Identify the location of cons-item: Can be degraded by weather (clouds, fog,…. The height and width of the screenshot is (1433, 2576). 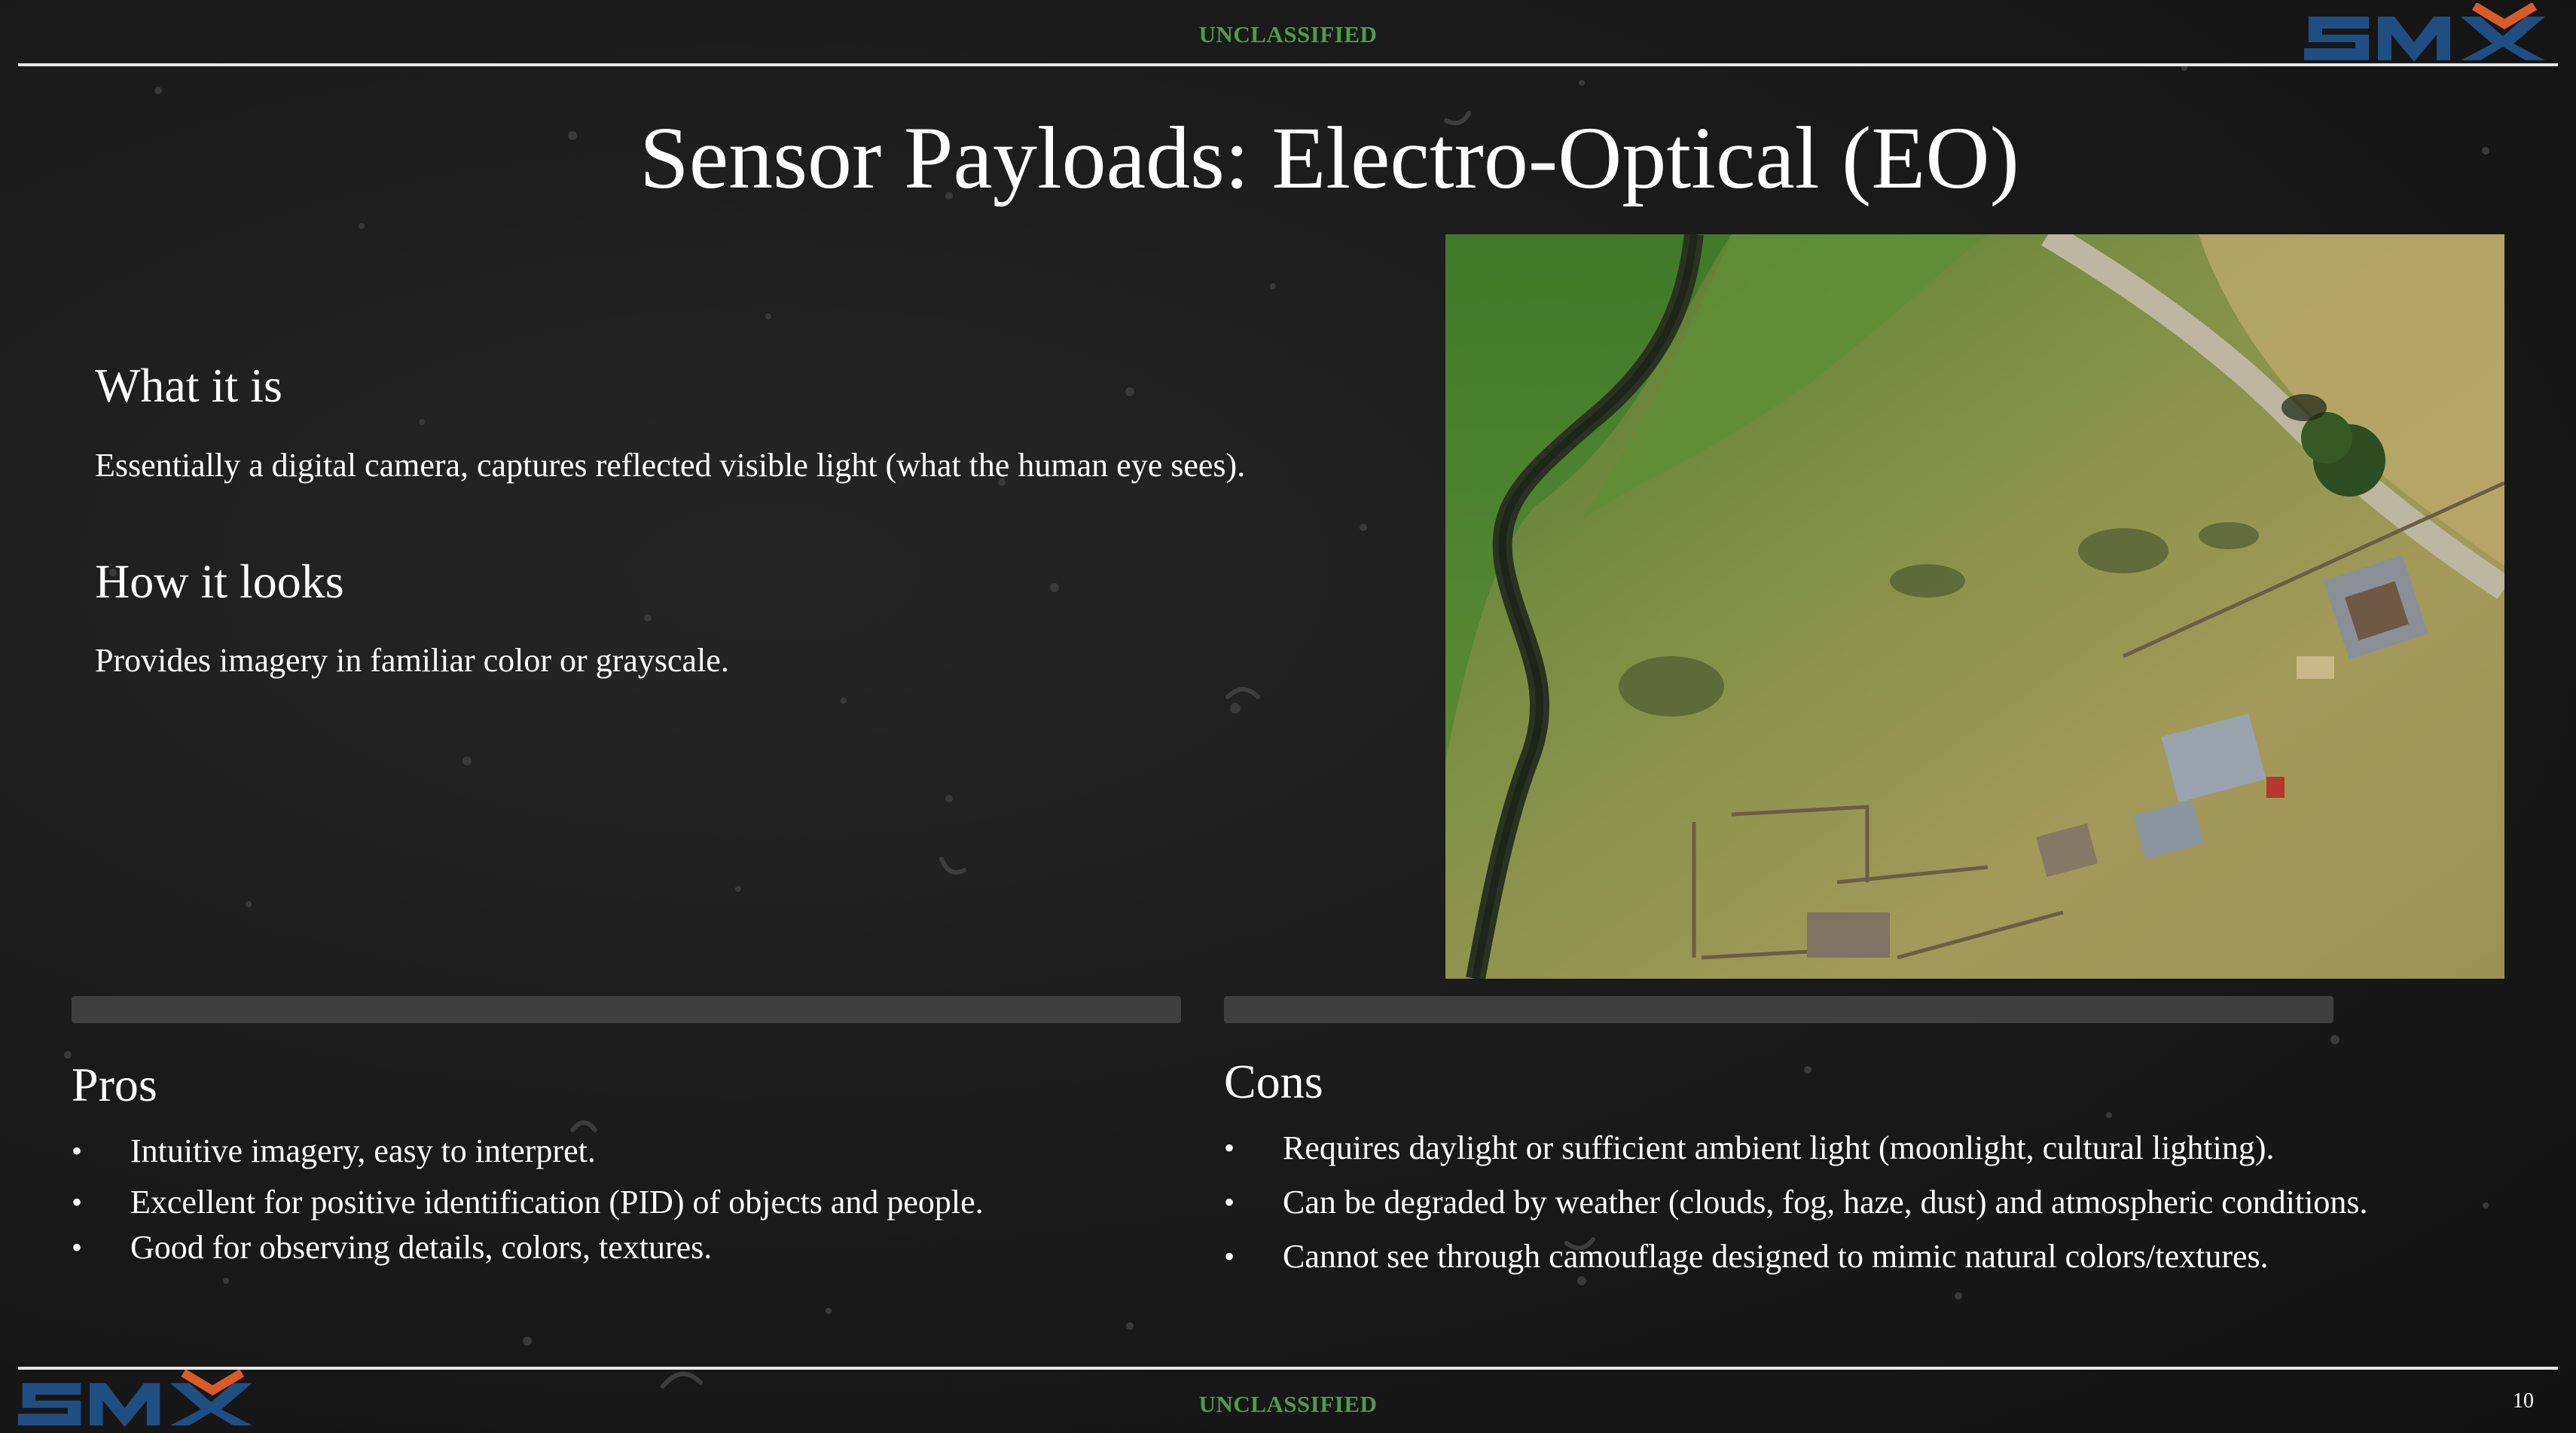
(1796, 1202).